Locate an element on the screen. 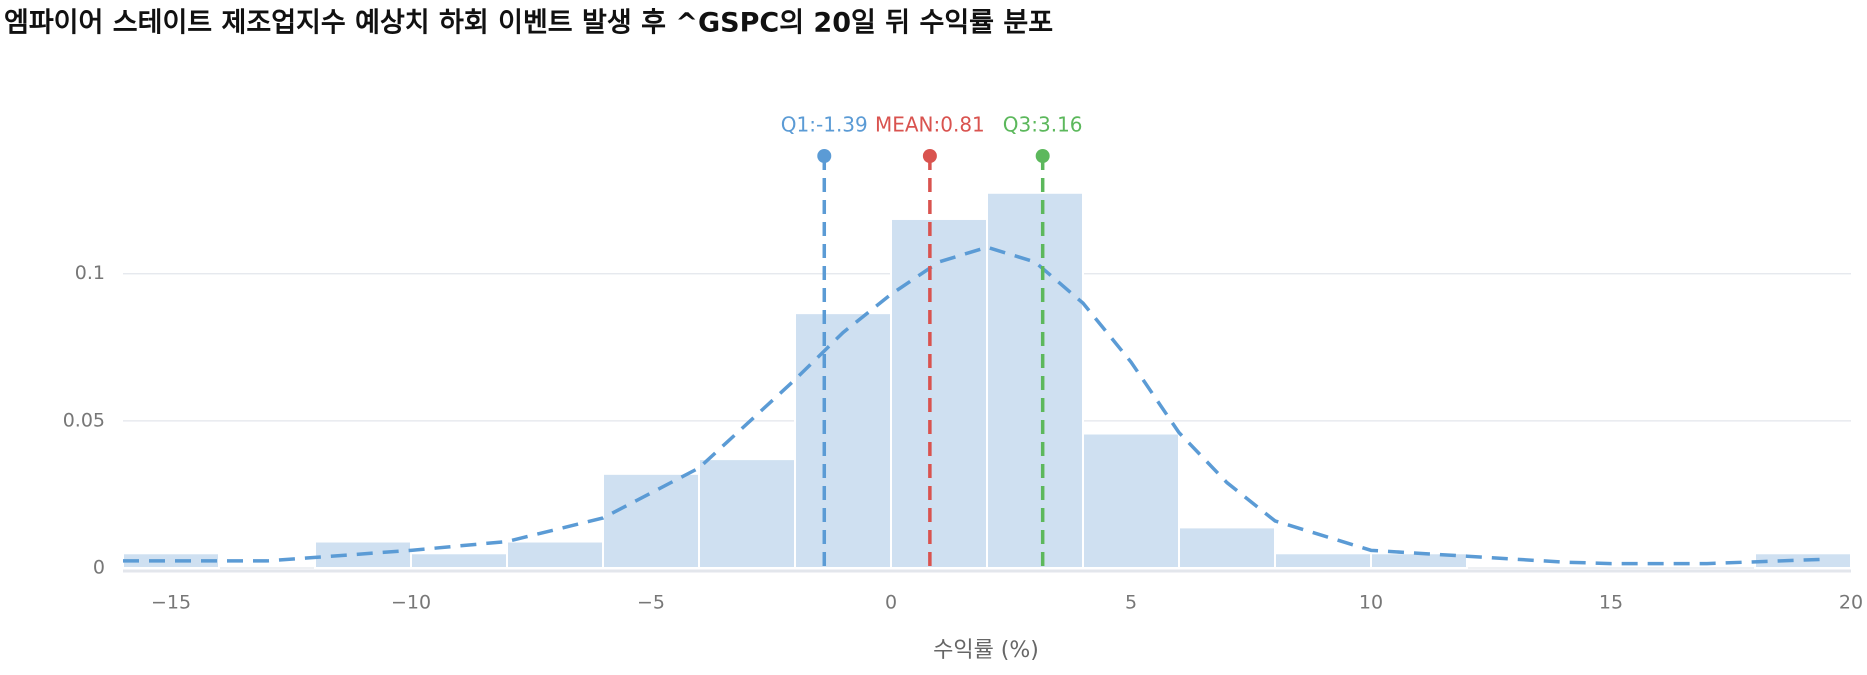  x-axis-label: 수익률 (%) is located at coordinates (986, 650).